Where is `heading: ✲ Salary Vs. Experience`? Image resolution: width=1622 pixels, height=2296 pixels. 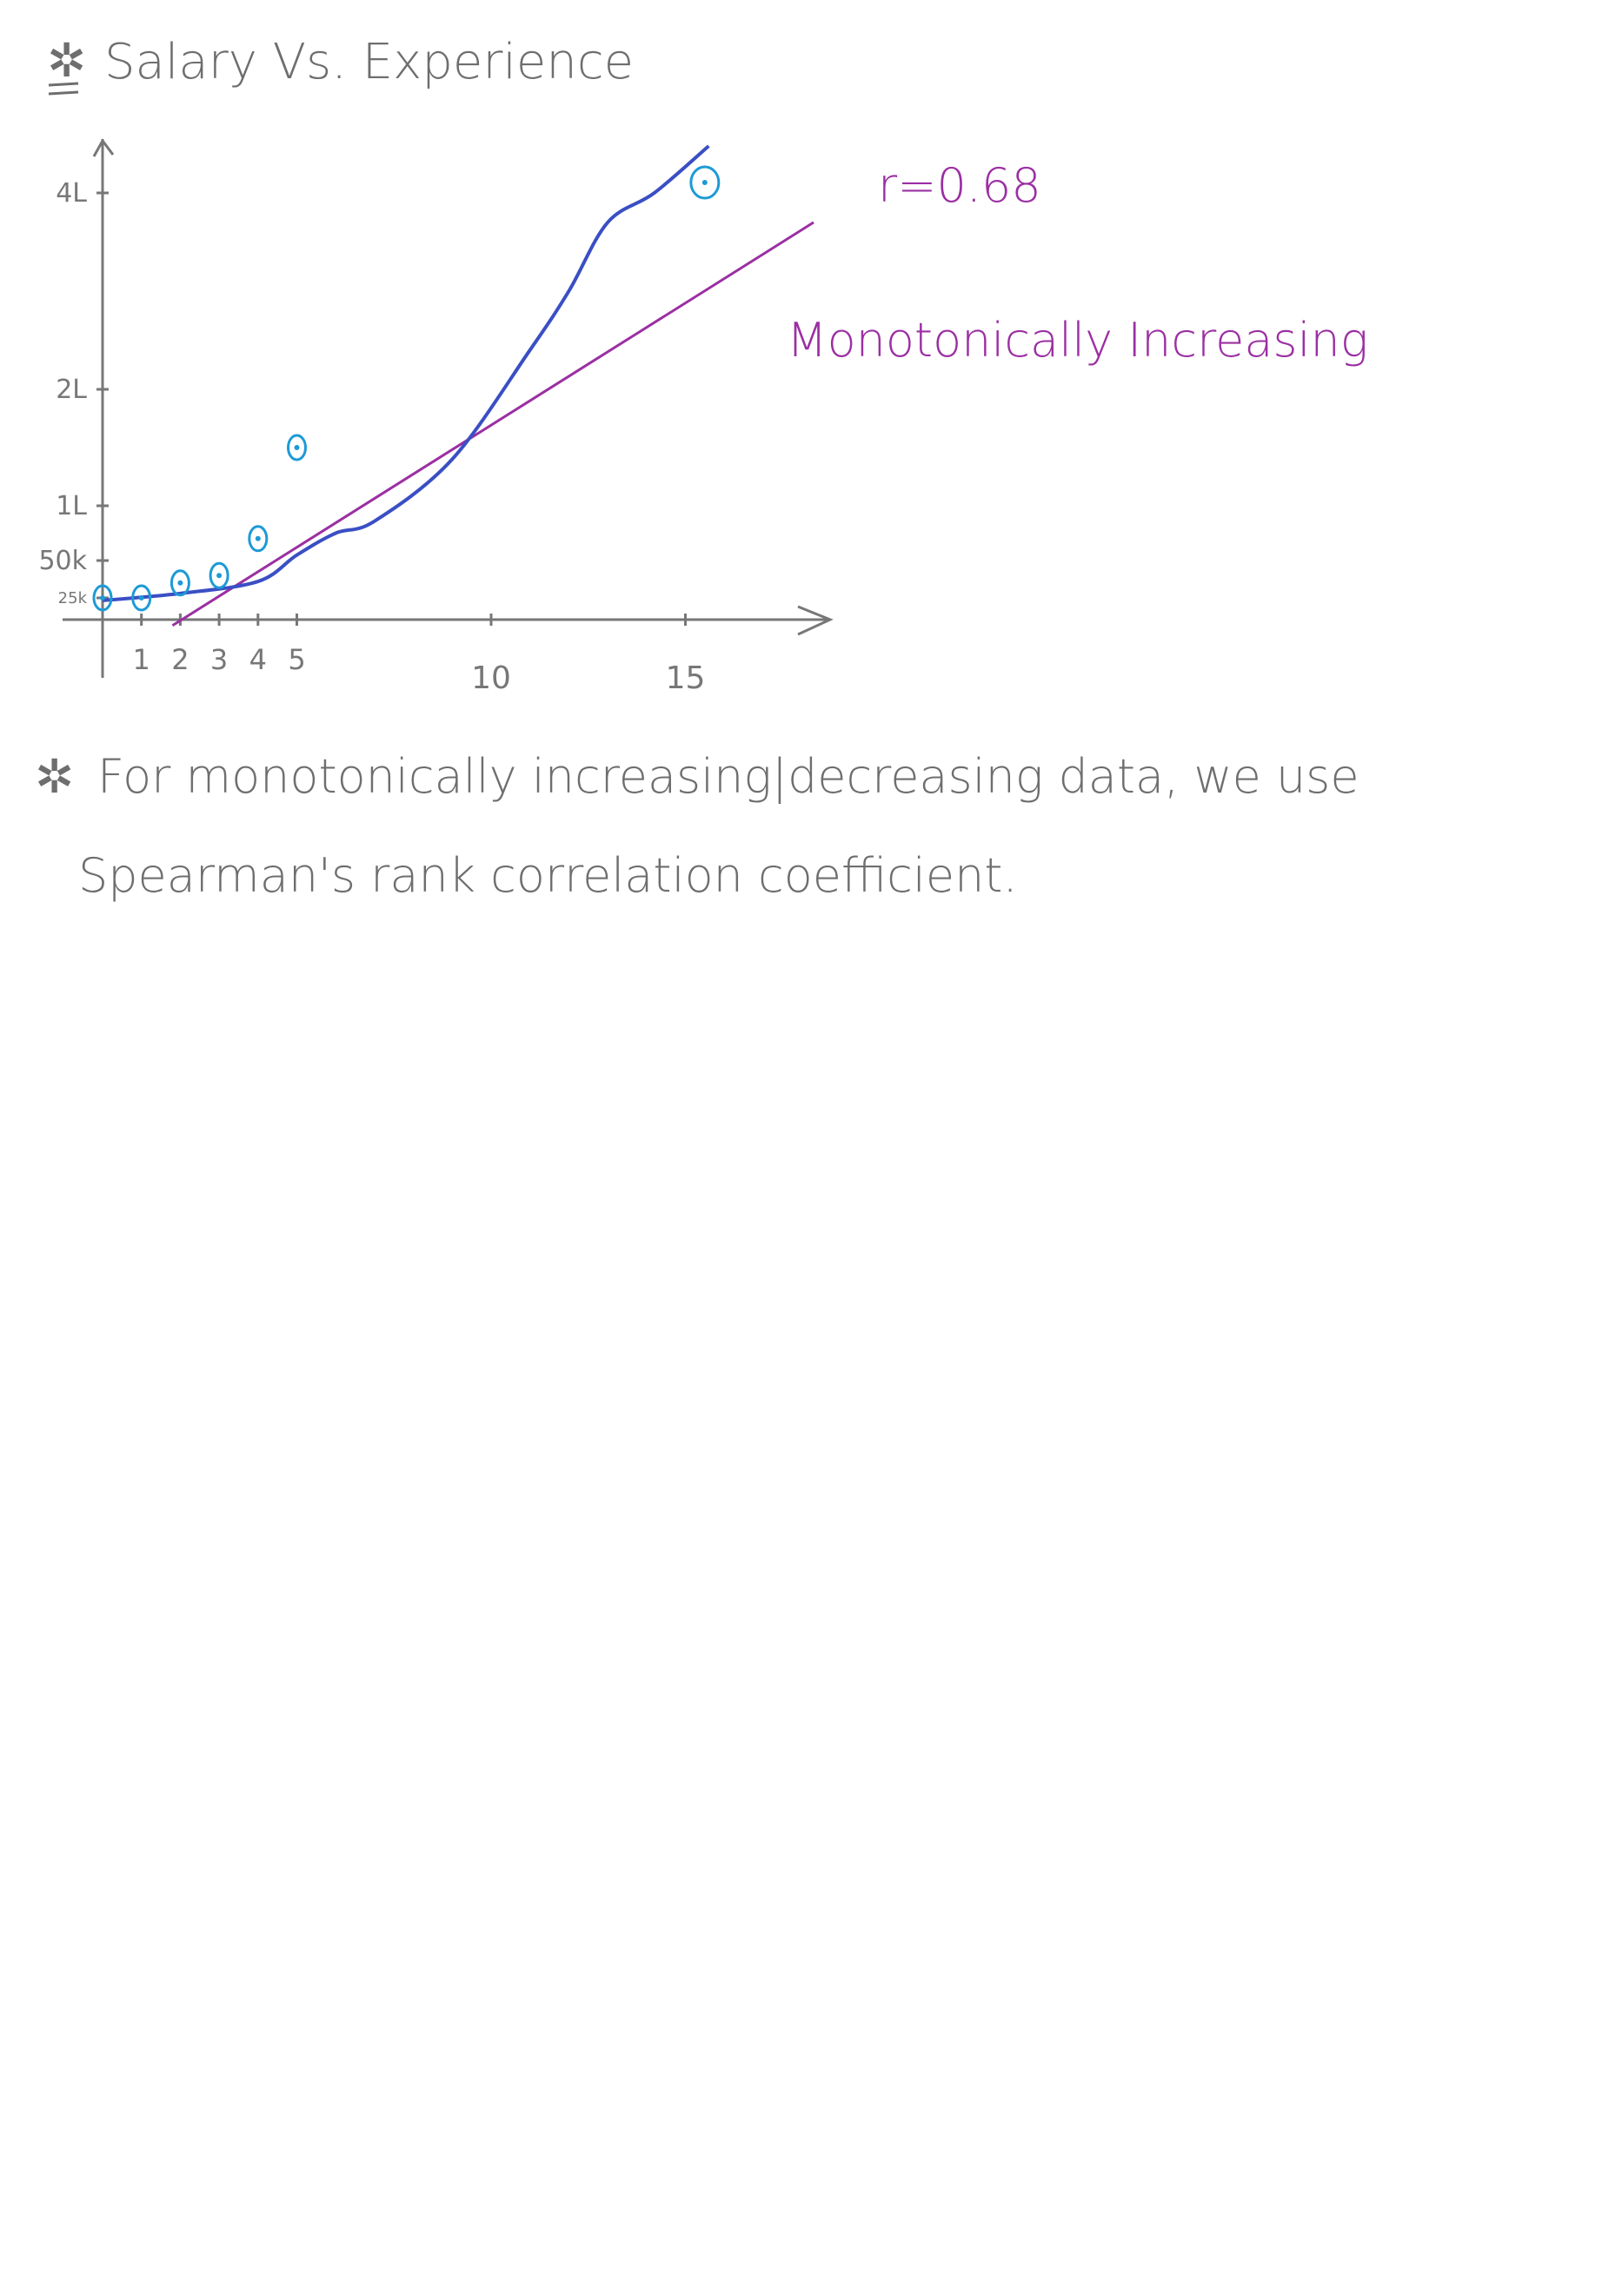
heading: ✲ Salary Vs. Experience is located at coordinates (340, 64).